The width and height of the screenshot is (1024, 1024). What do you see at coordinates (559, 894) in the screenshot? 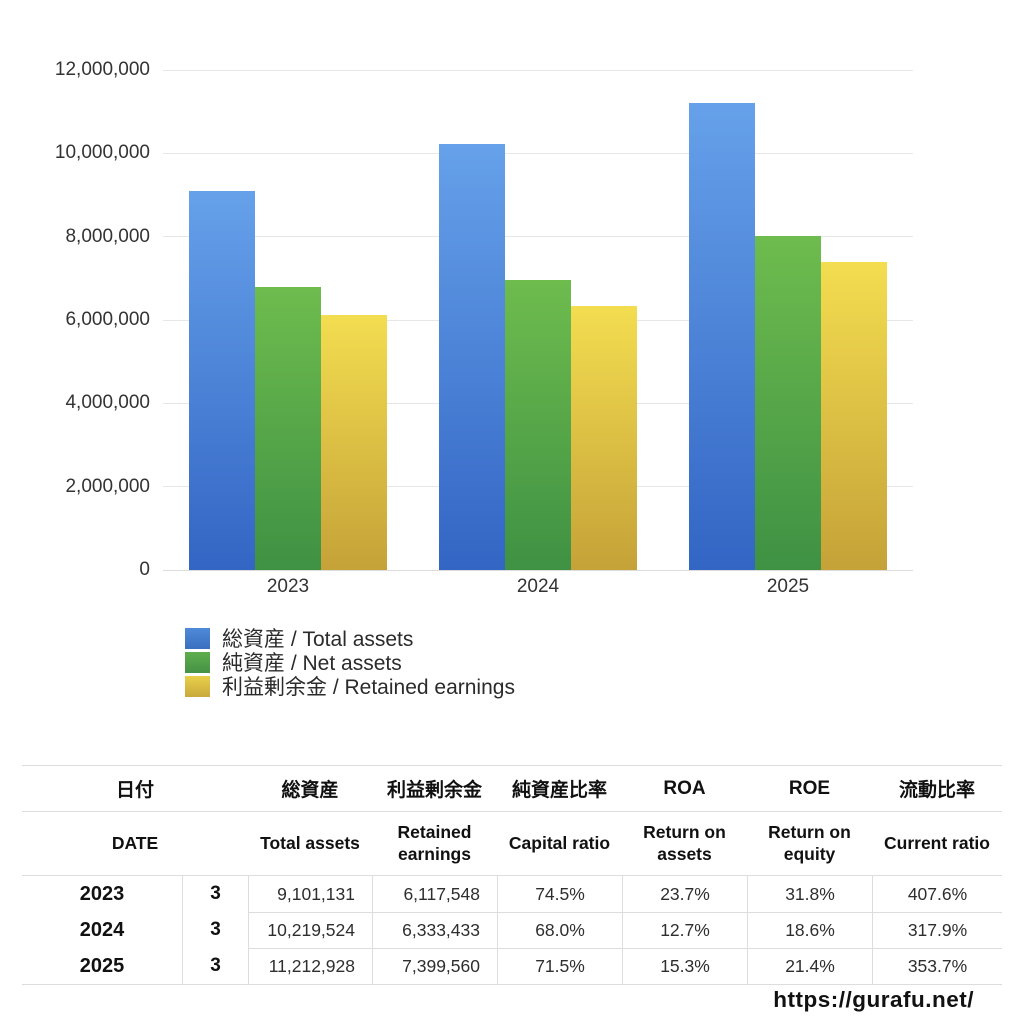
I see `cell-capital-ratio: 74.5%` at bounding box center [559, 894].